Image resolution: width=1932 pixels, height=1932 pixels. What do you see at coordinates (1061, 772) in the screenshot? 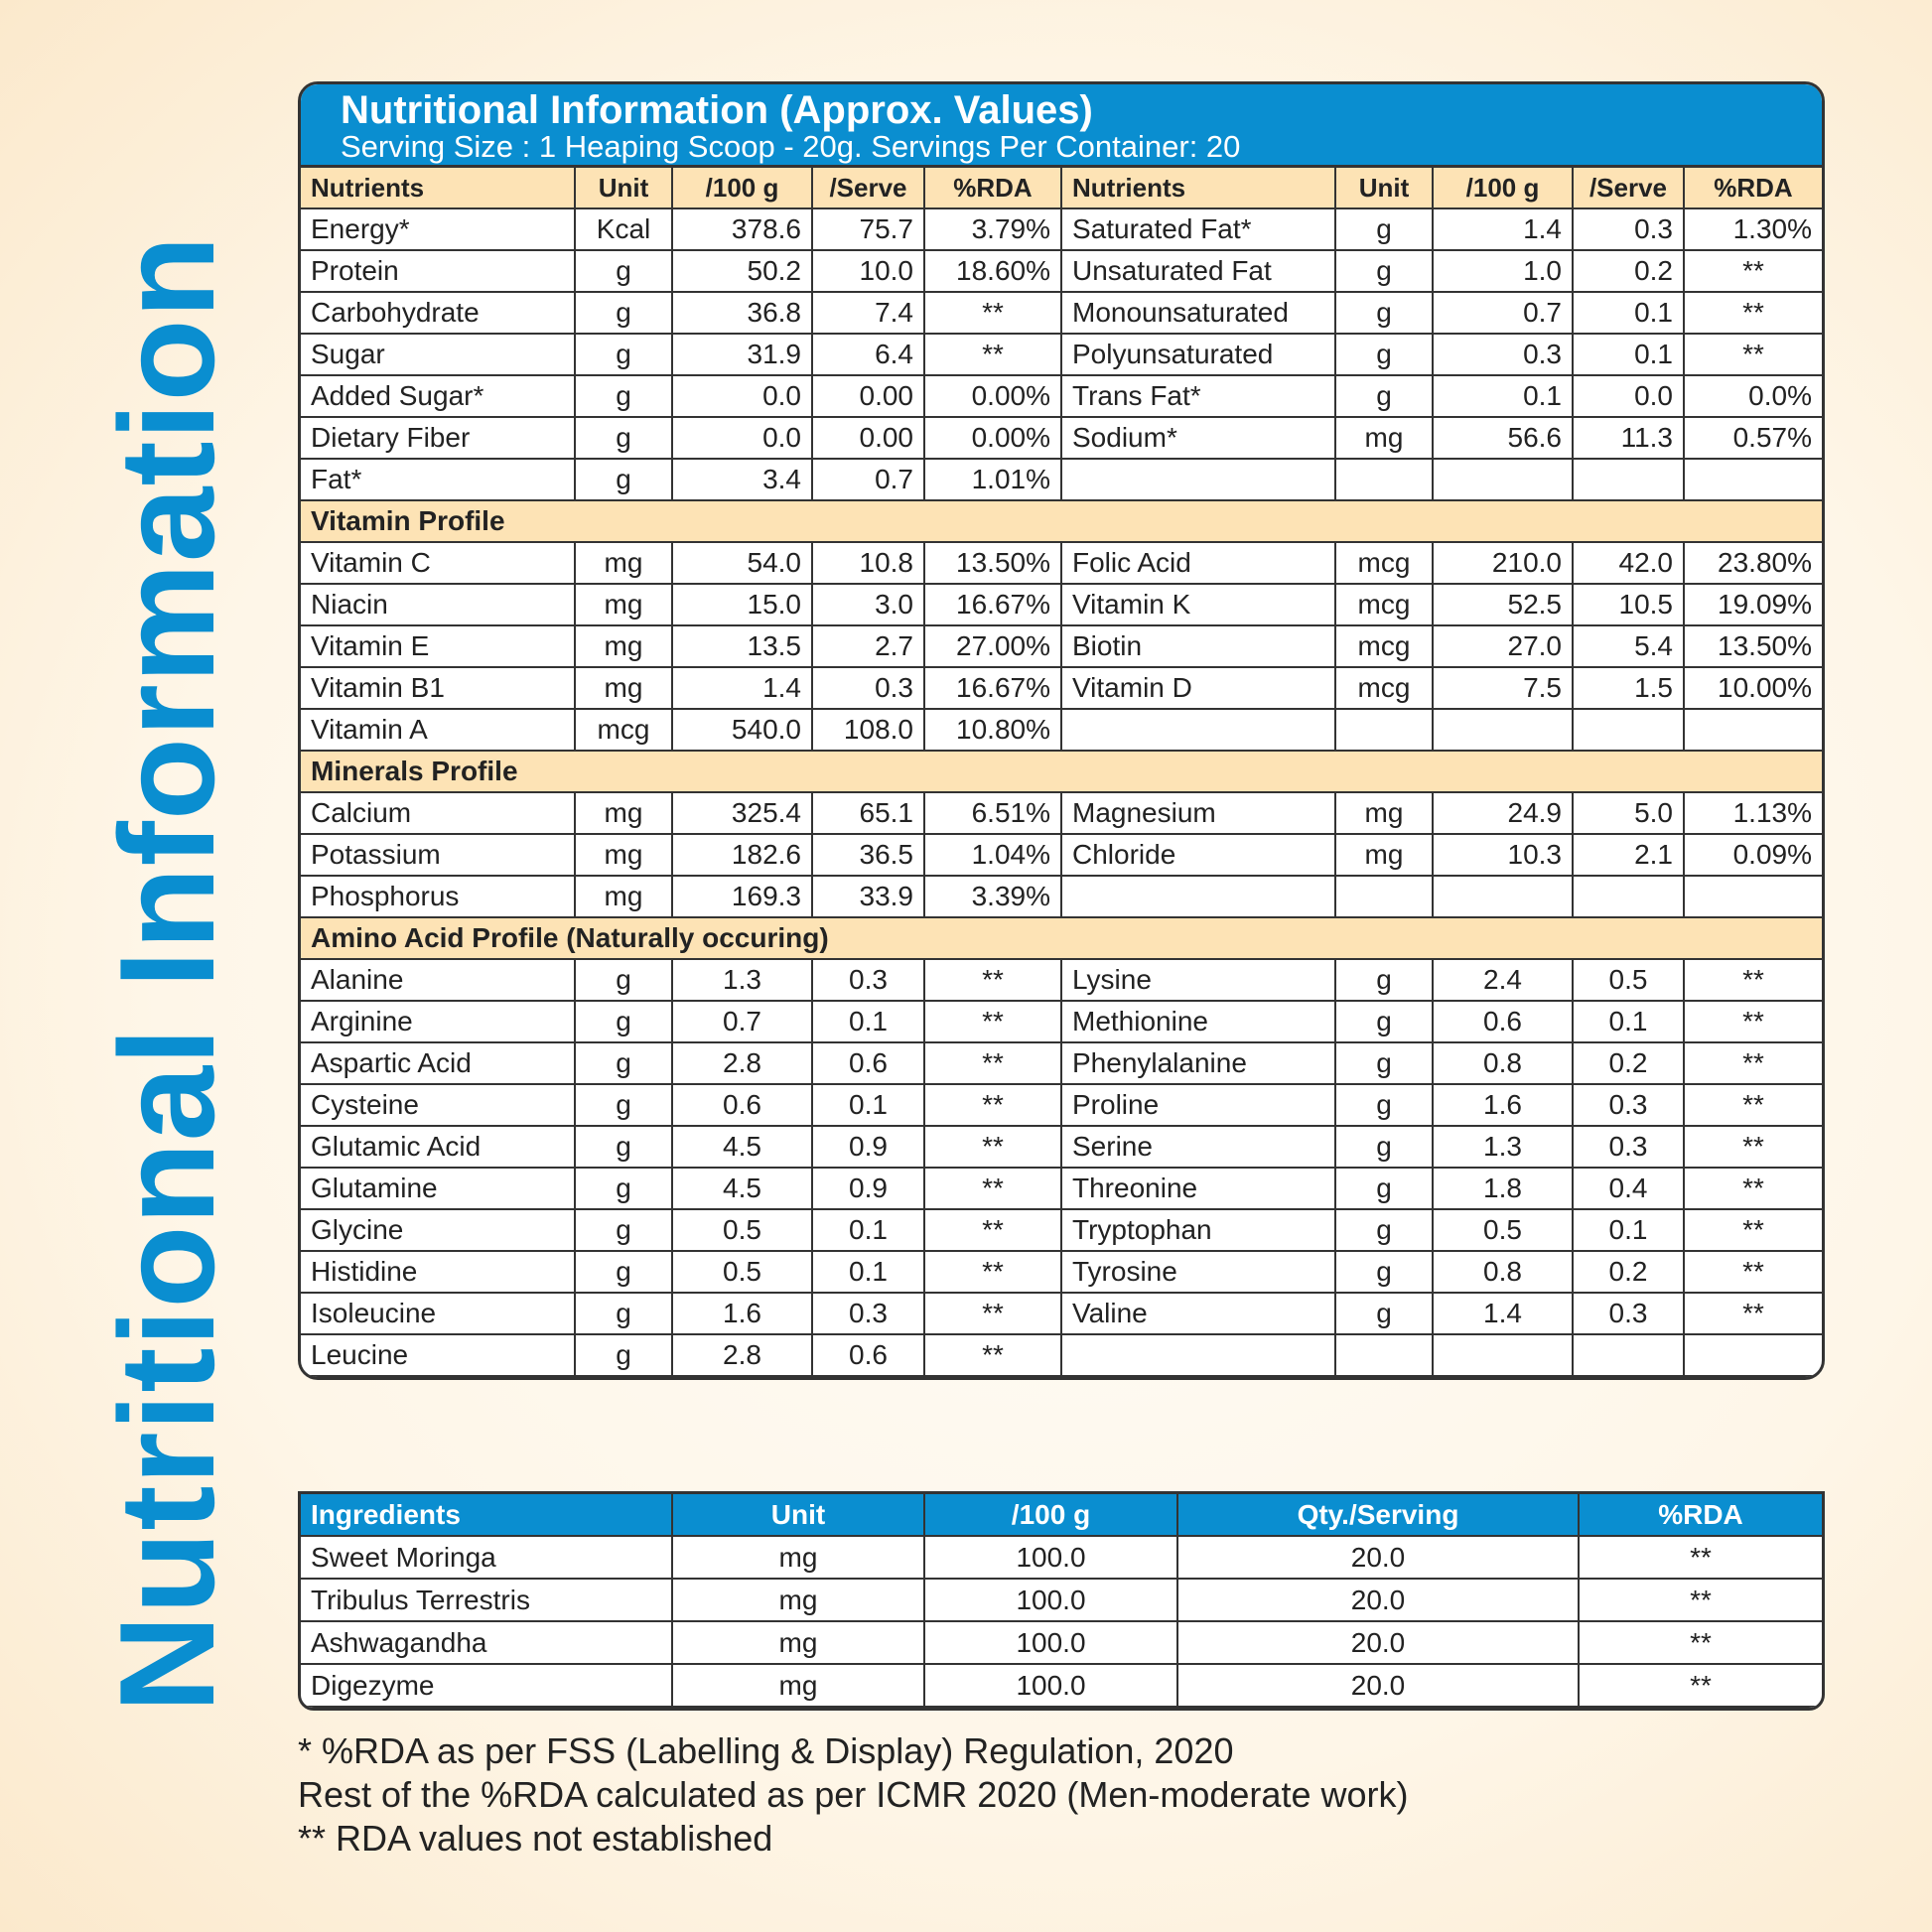
I see `section-header-row: Minerals Profile` at bounding box center [1061, 772].